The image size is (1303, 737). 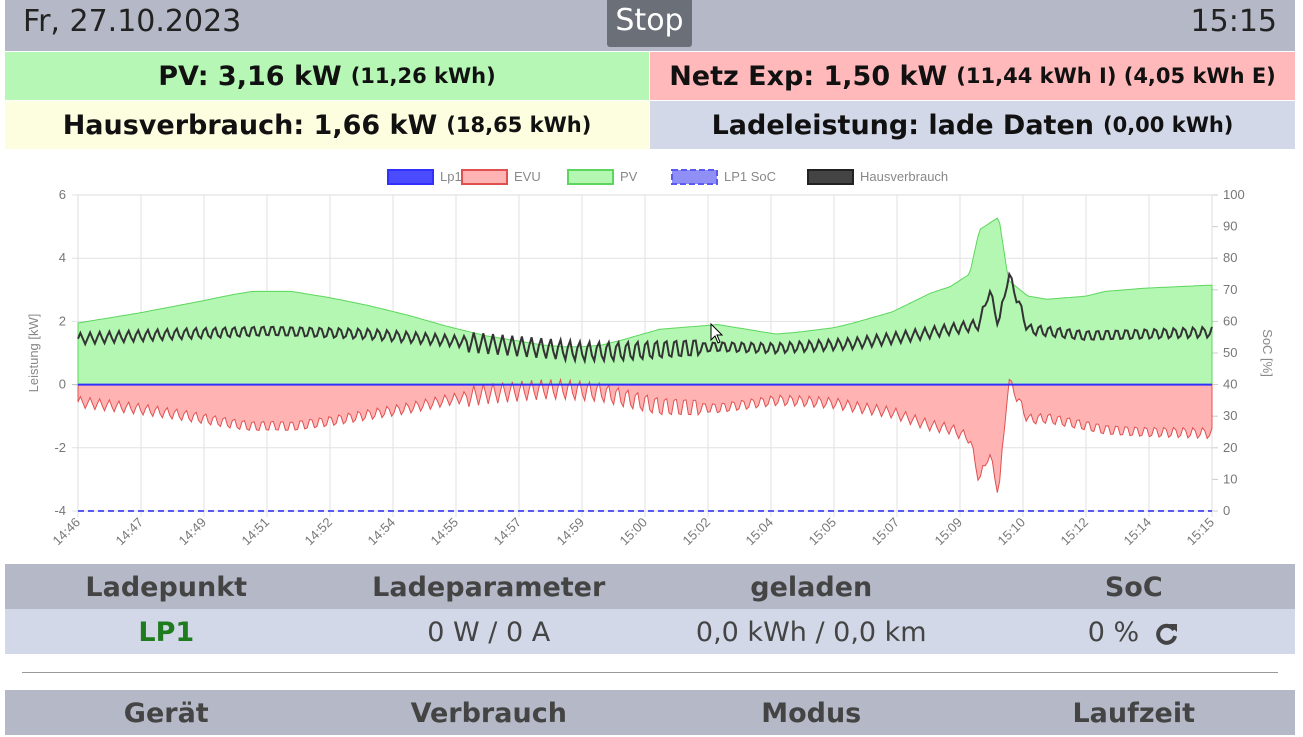 I want to click on x-tick-label: 15:14, so click(x=1138, y=532).